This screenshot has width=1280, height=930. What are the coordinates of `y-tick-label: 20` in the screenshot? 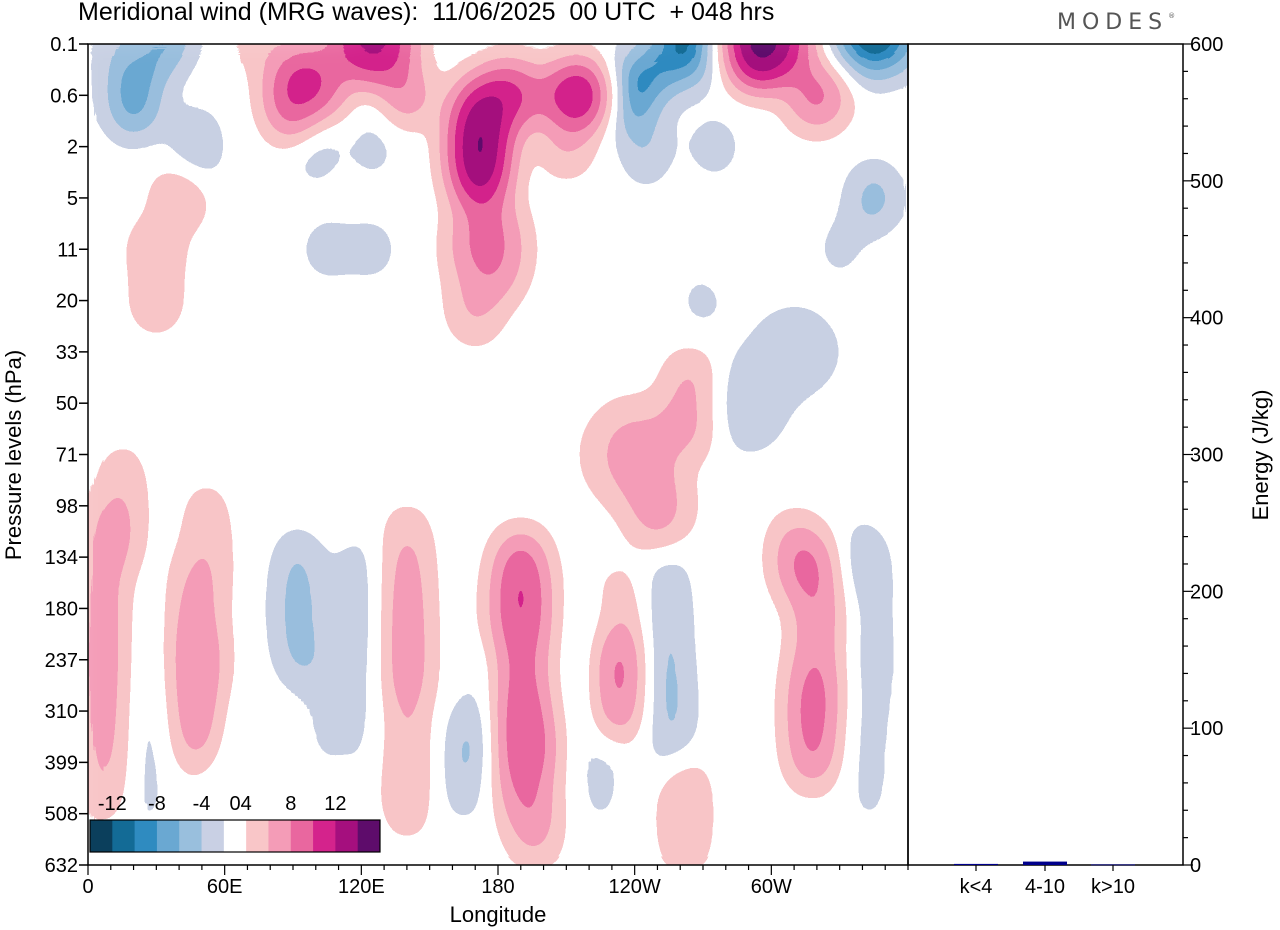 It's located at (67, 302).